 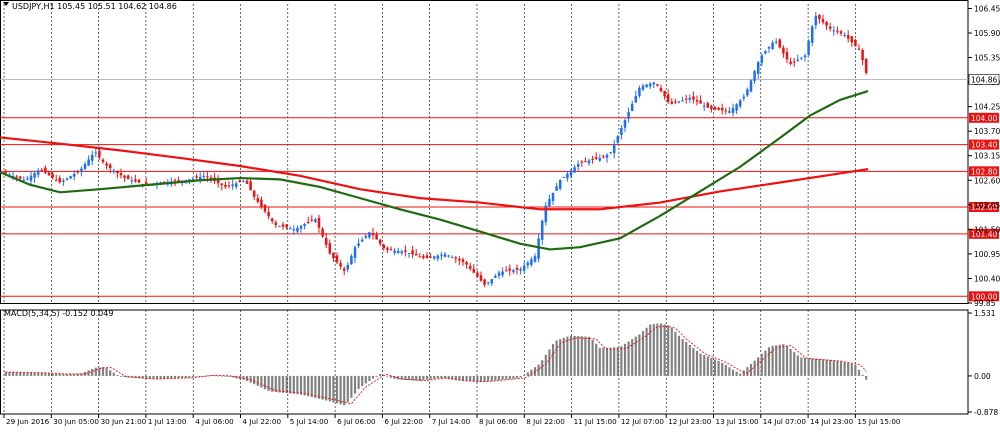 I want to click on y-tick-label: 103.15, so click(x=987, y=156).